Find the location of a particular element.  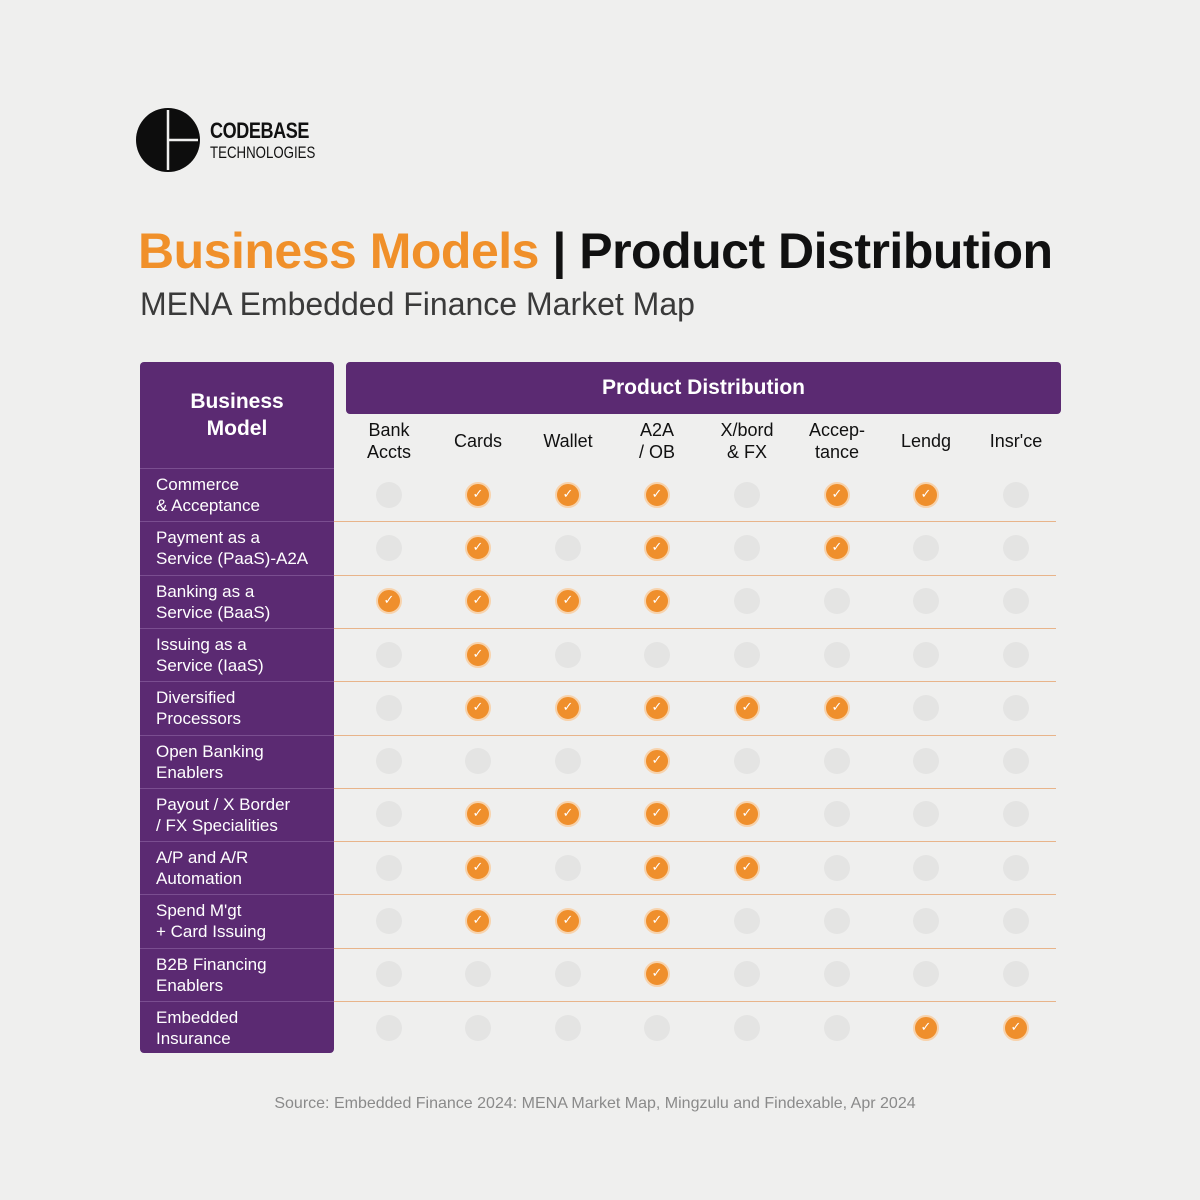

title-highlight: Business Models is located at coordinates (338, 251).